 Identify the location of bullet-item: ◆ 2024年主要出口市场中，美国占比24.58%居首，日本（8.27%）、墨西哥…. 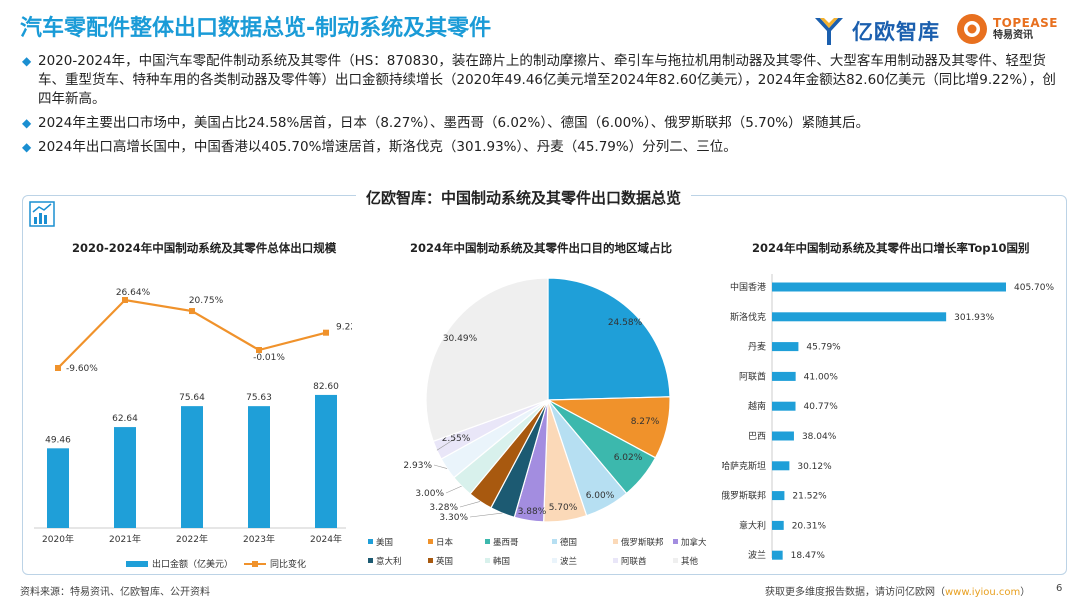
(542, 123).